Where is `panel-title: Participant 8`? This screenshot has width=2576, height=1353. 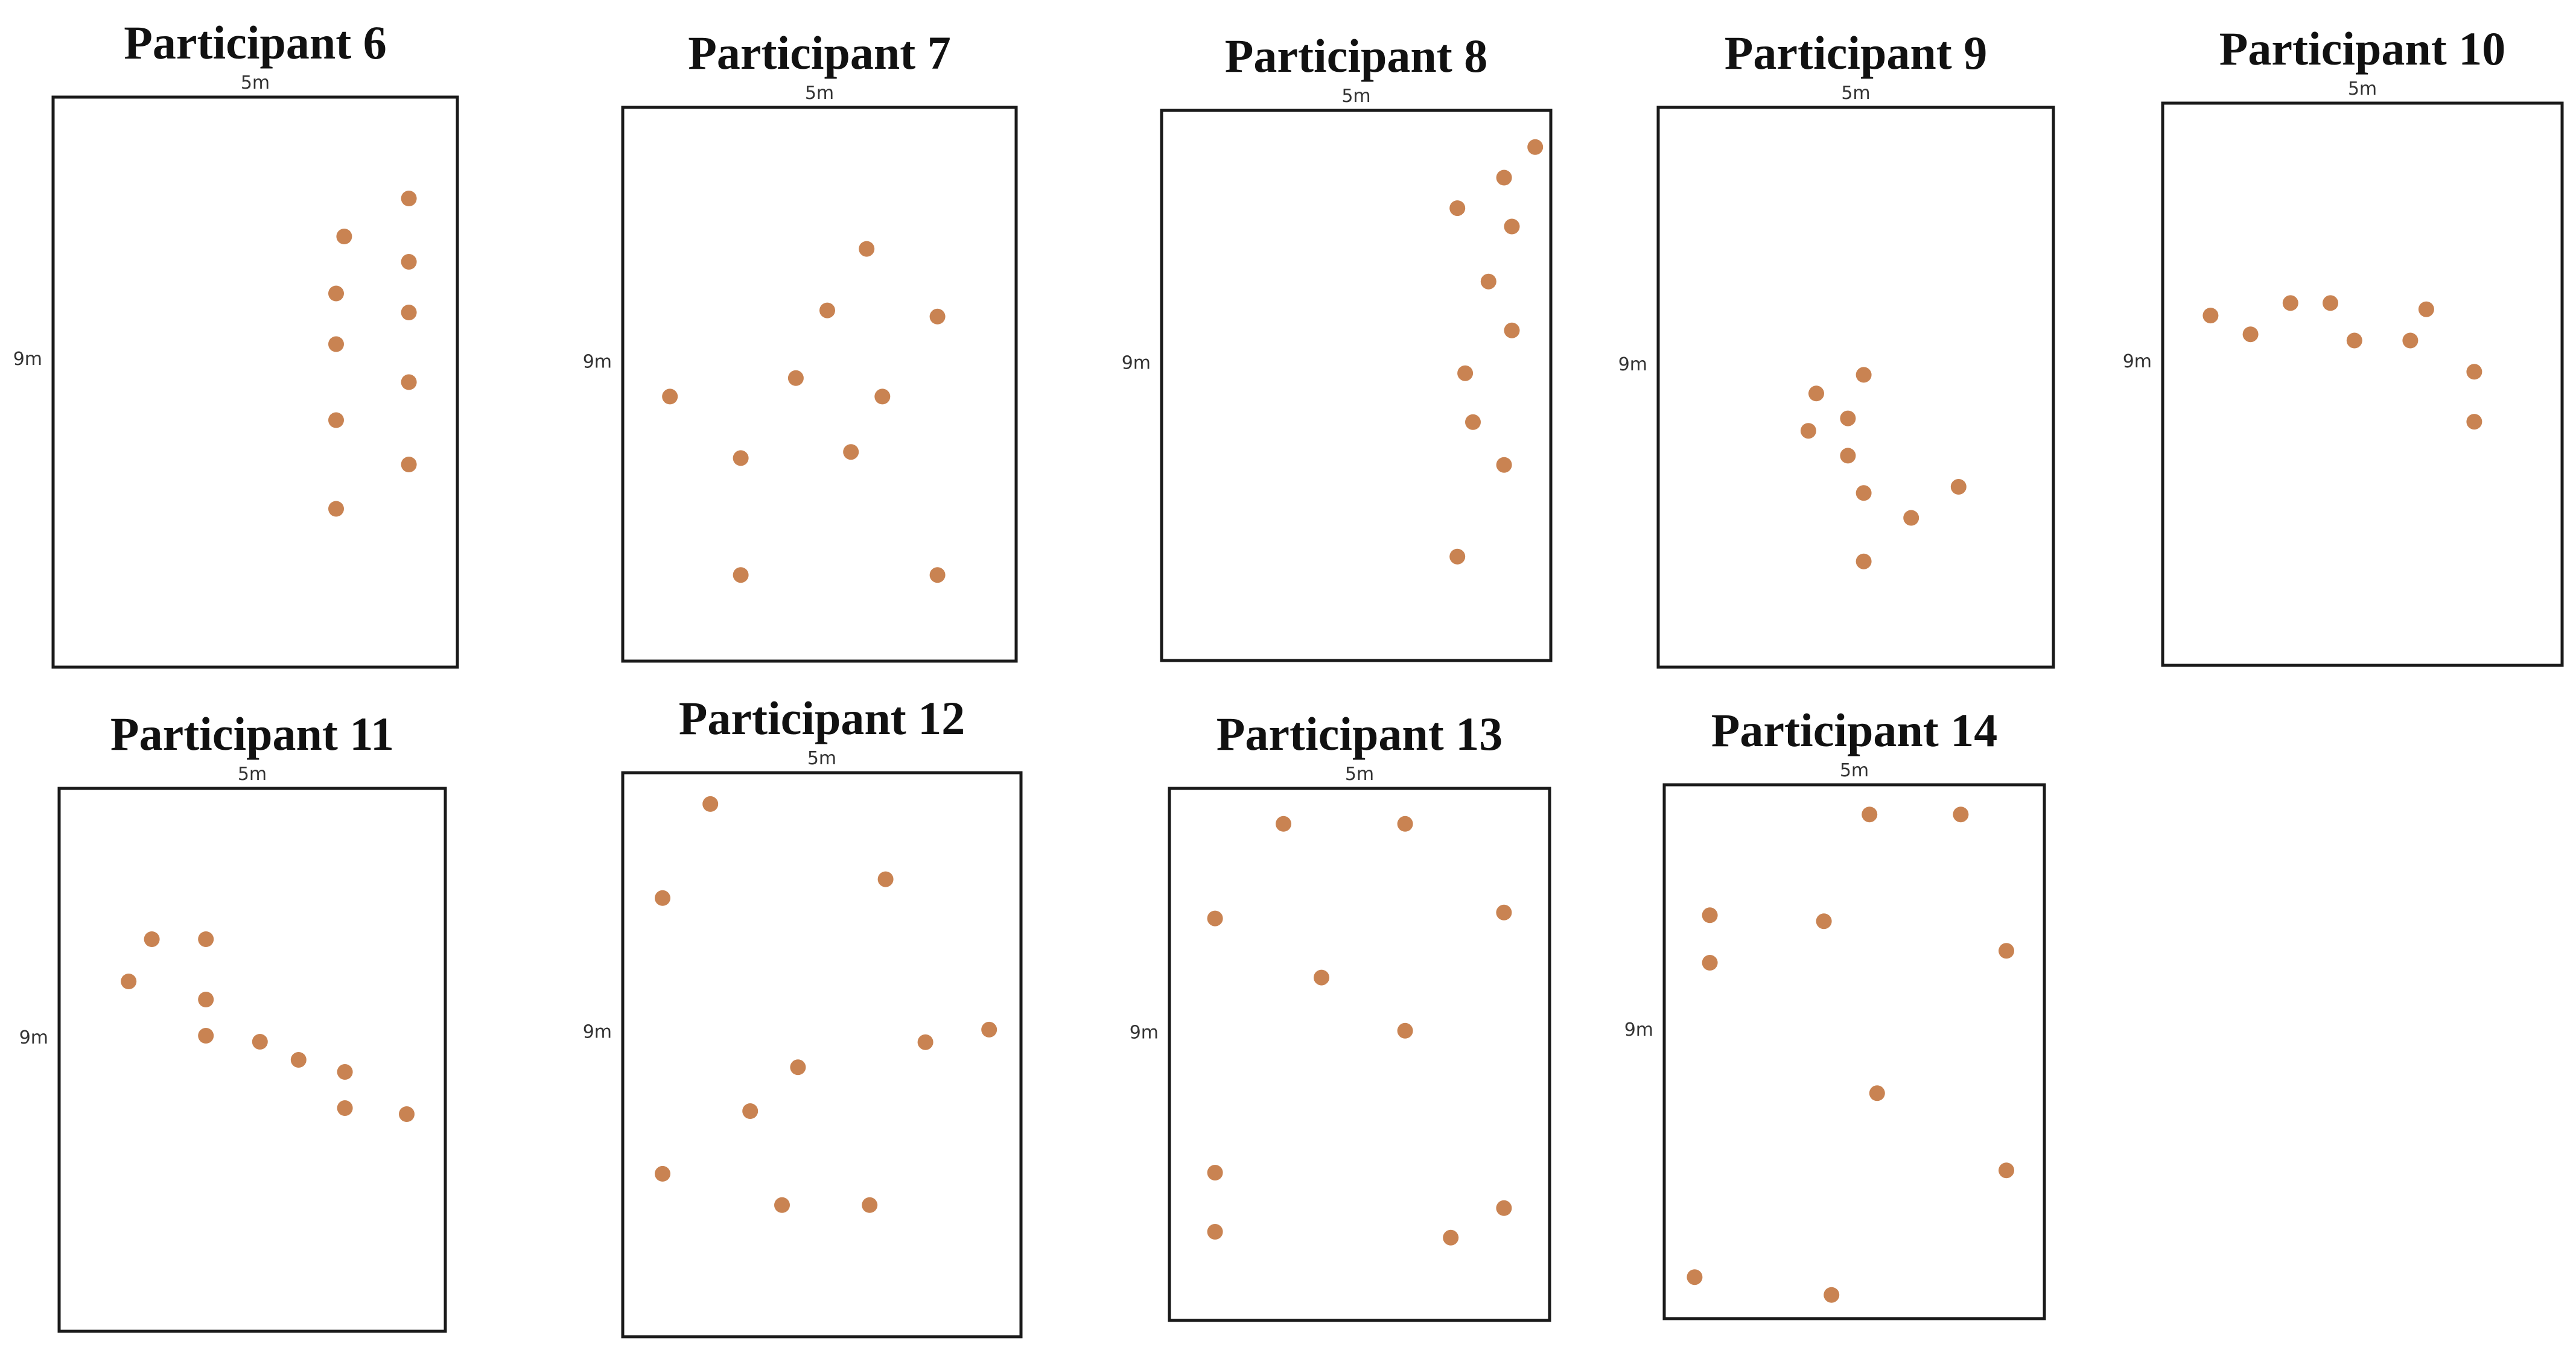
panel-title: Participant 8 is located at coordinates (1356, 56).